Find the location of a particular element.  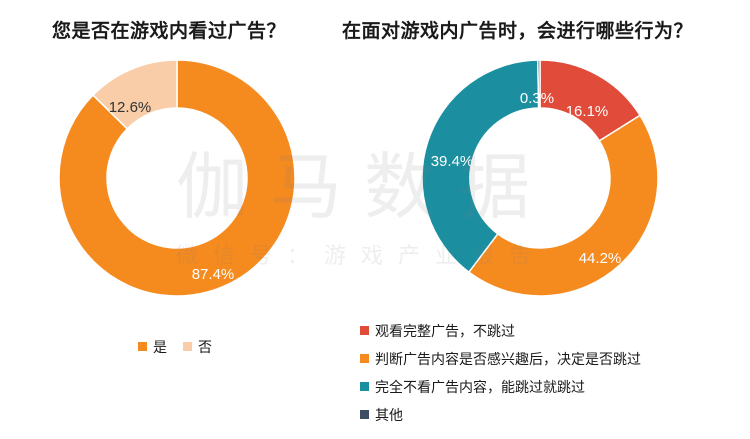

legend-label-1-1: 判断广告内容是否感兴趣后，决定是否跳过 is located at coordinates (508, 359).